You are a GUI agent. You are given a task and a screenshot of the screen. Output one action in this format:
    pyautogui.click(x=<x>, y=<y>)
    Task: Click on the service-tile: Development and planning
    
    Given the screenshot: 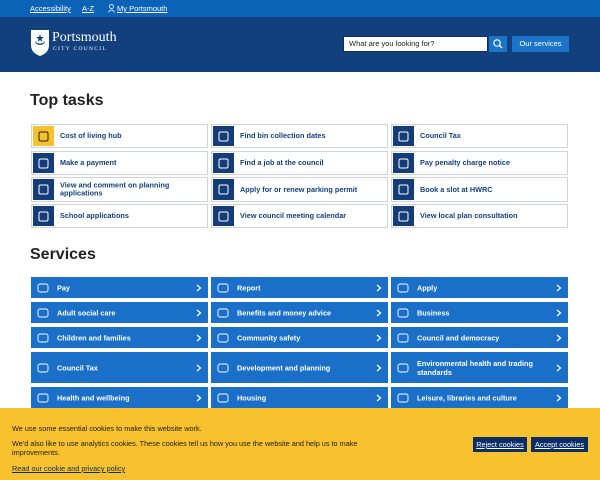 What is the action you would take?
    pyautogui.click(x=299, y=367)
    